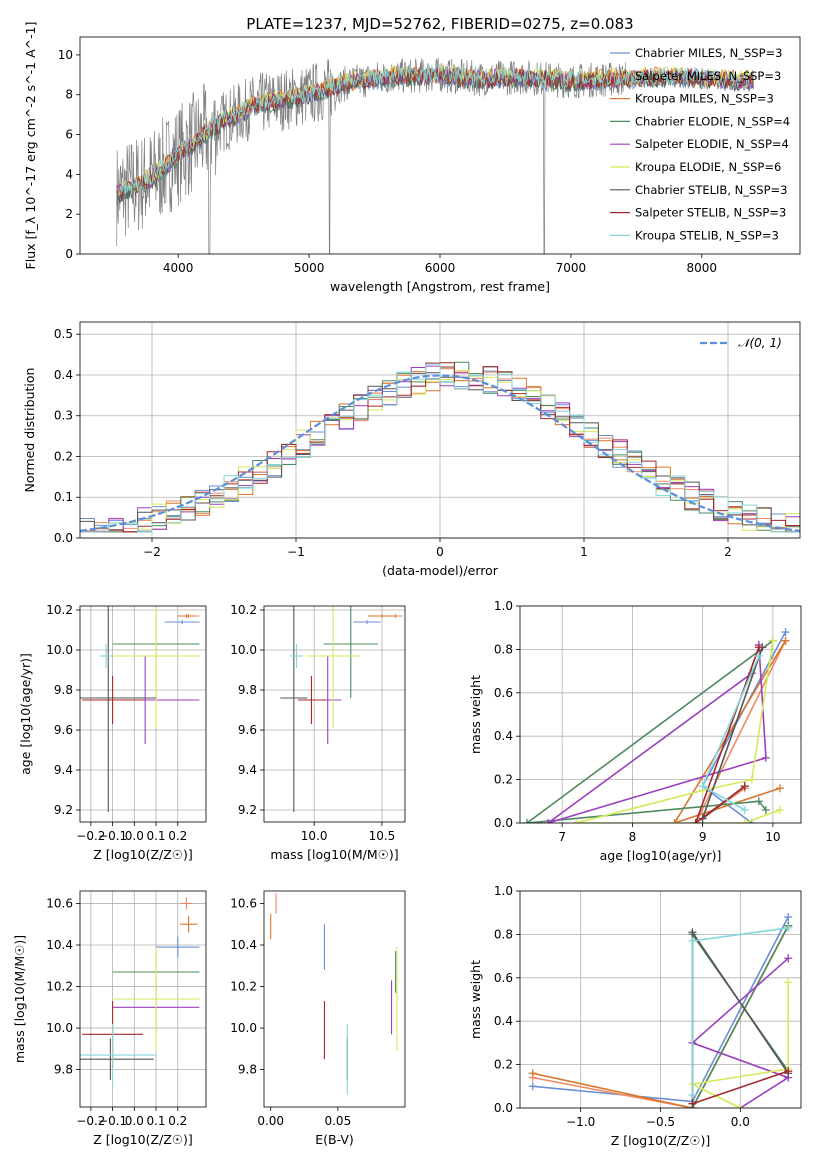  What do you see at coordinates (63, 497) in the screenshot?
I see `y-tick-label: 0.1` at bounding box center [63, 497].